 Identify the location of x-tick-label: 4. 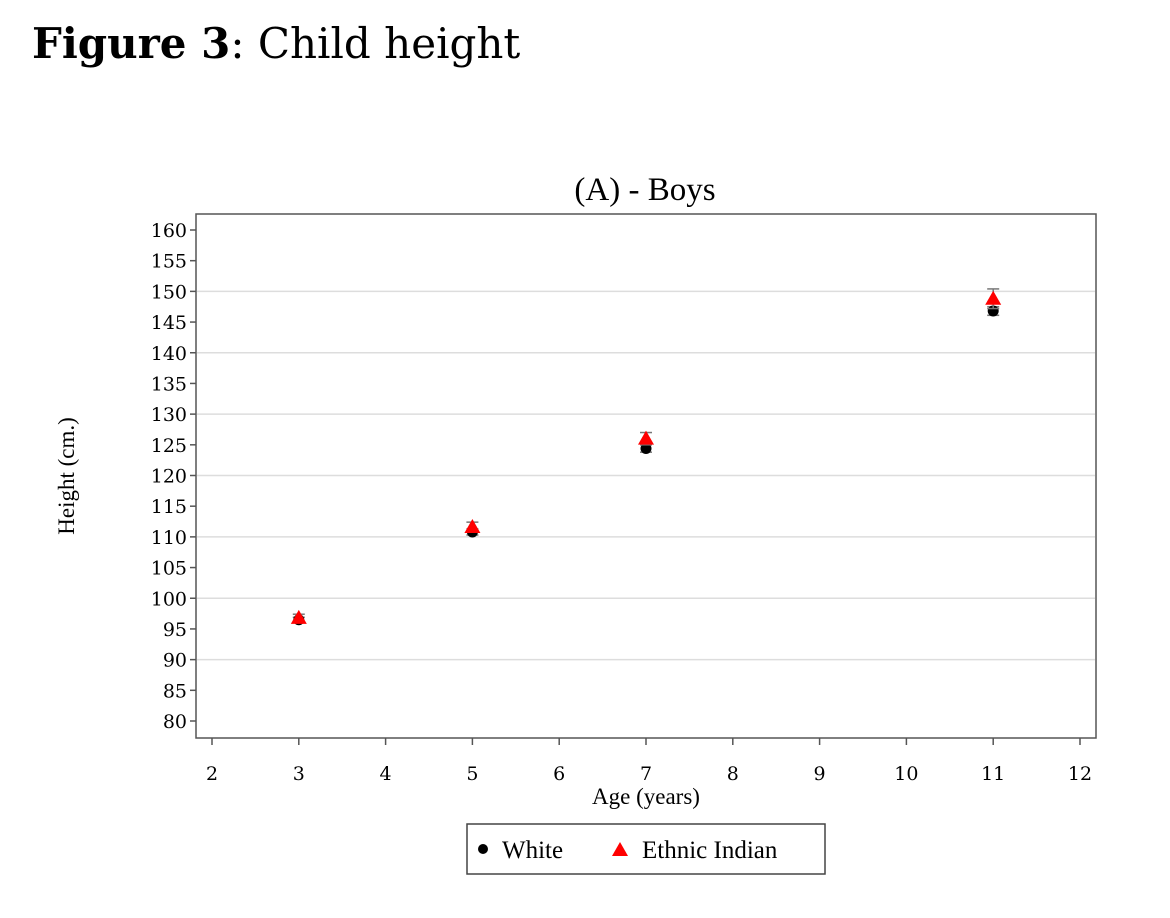
(386, 774).